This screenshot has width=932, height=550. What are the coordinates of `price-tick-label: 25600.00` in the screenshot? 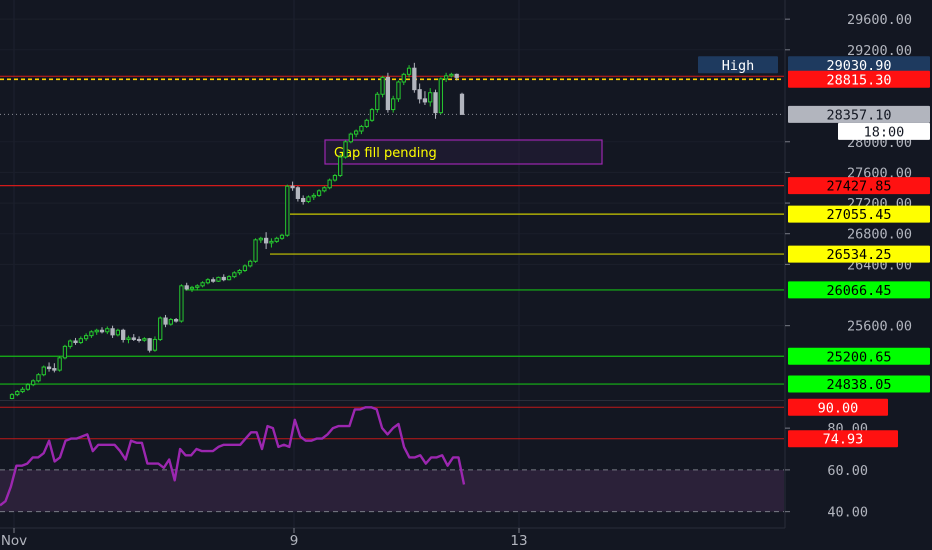 It's located at (879, 327).